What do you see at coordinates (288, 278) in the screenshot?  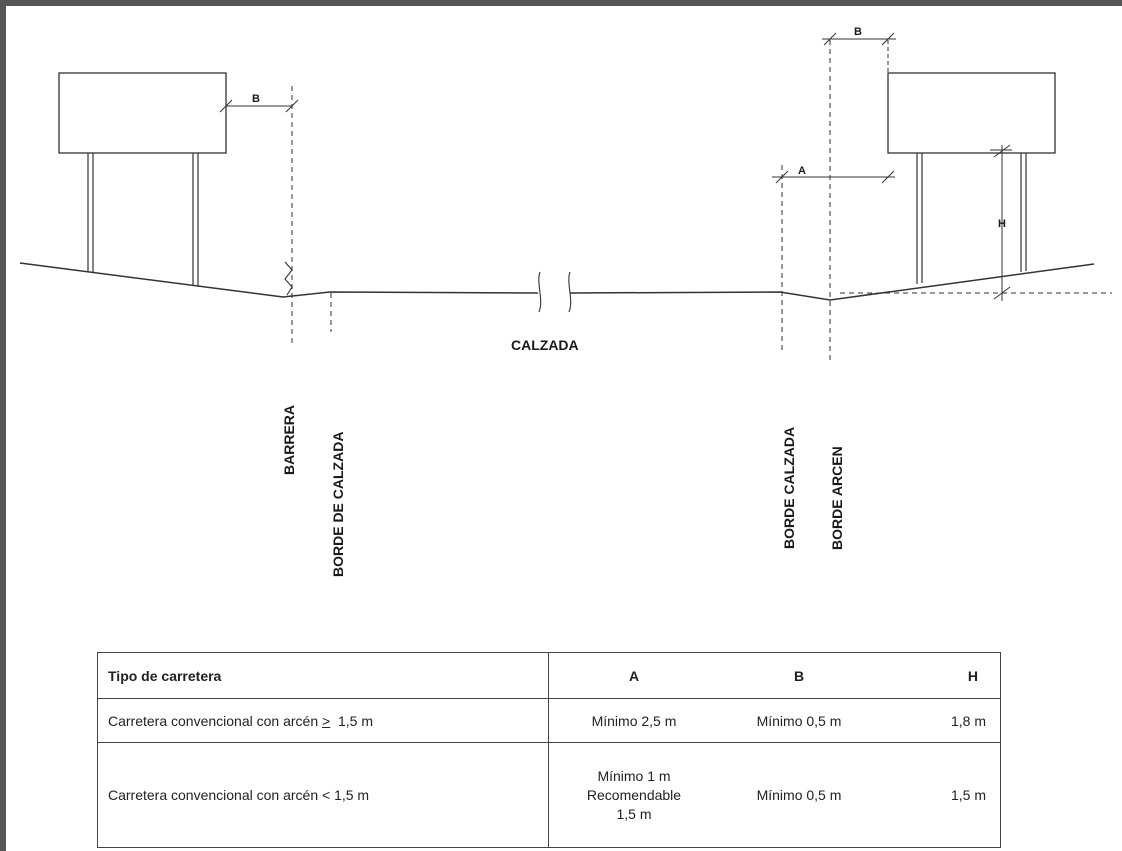 I see `barrier-symbol` at bounding box center [288, 278].